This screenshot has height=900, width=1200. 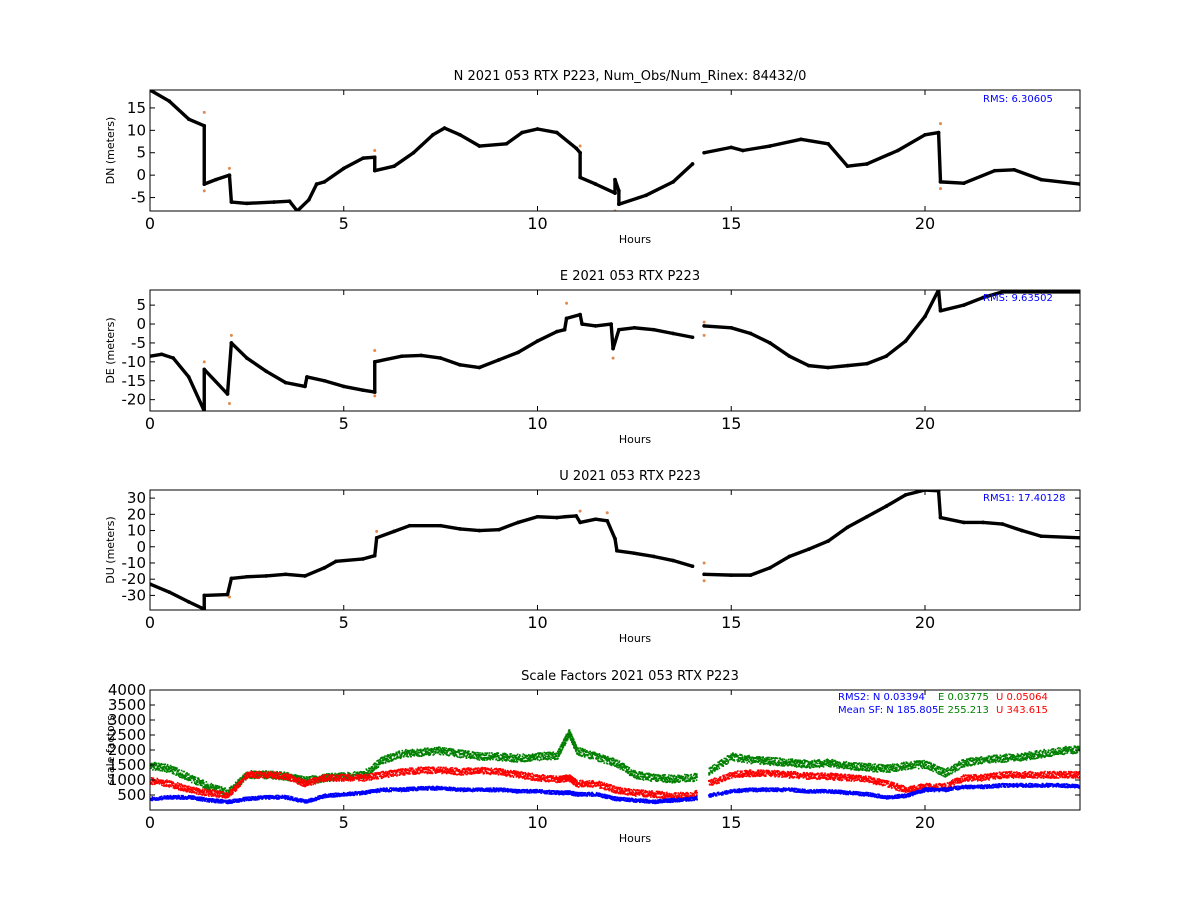 What do you see at coordinates (635, 638) in the screenshot?
I see `x-axis-label: Hours` at bounding box center [635, 638].